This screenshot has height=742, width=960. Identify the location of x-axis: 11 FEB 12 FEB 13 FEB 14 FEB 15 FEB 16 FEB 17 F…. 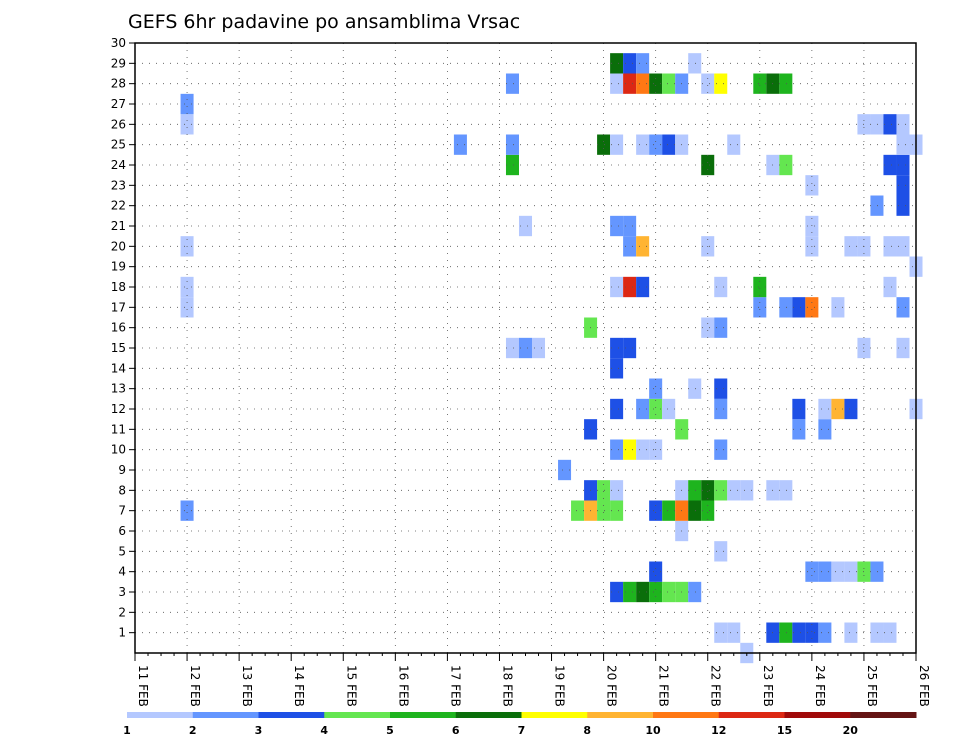
(532, 680).